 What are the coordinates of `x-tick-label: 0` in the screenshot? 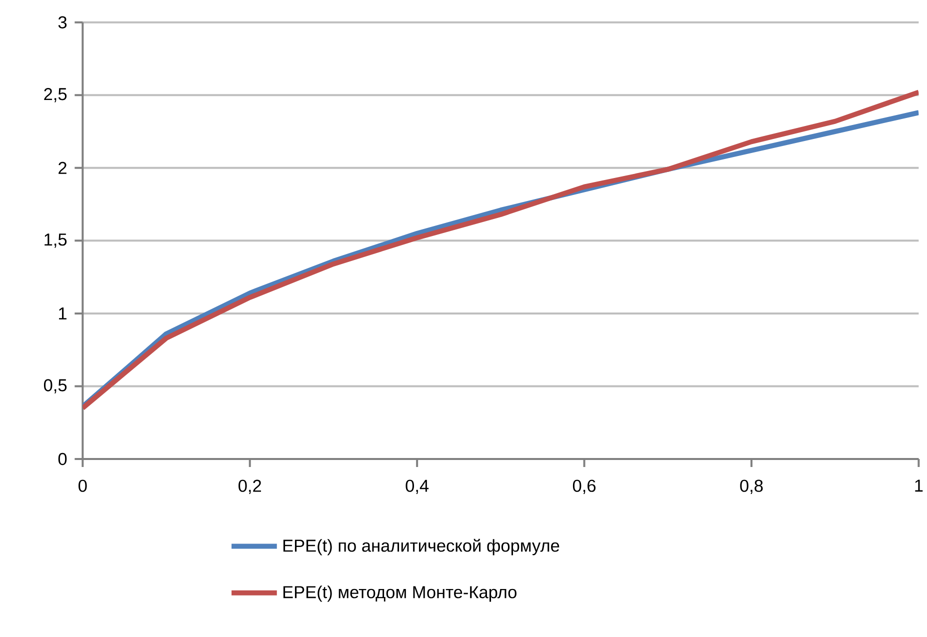 It's located at (82, 486).